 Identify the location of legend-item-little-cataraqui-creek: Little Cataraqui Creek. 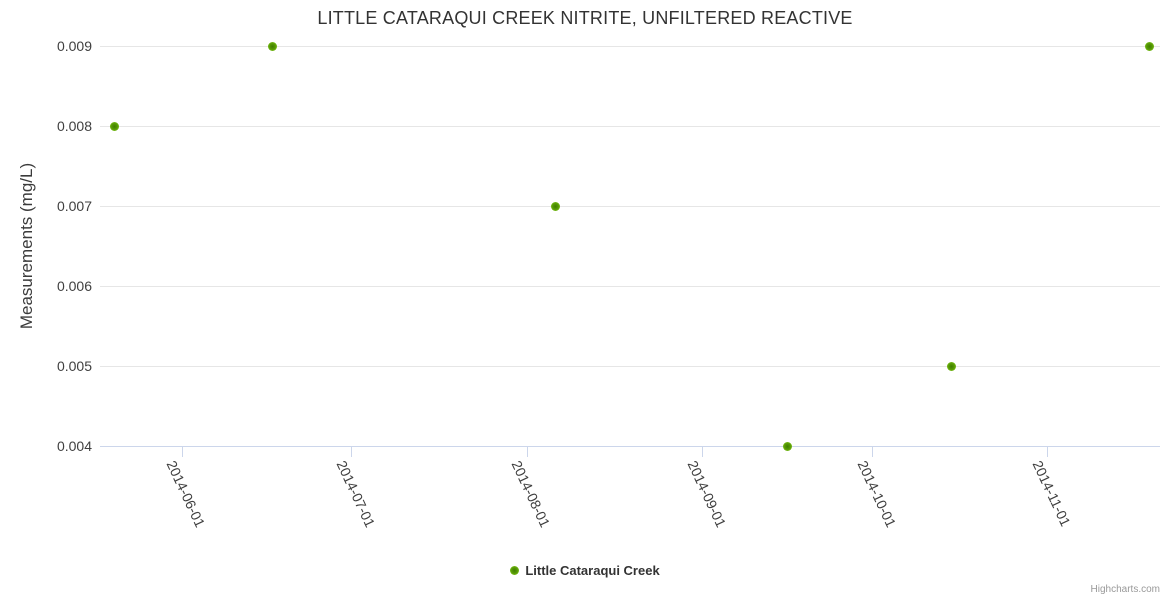
(585, 570).